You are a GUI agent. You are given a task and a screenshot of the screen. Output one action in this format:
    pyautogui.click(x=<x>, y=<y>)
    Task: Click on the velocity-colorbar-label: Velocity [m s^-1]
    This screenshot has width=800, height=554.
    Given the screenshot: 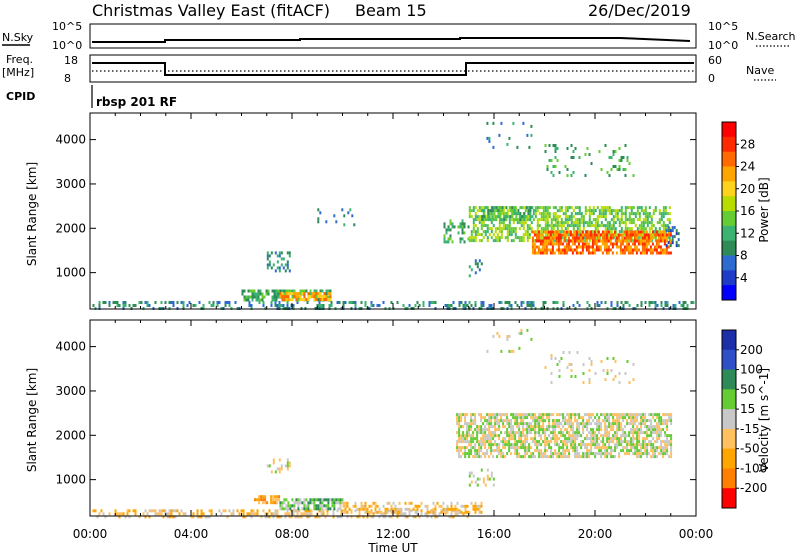 What is the action you would take?
    pyautogui.click(x=764, y=420)
    